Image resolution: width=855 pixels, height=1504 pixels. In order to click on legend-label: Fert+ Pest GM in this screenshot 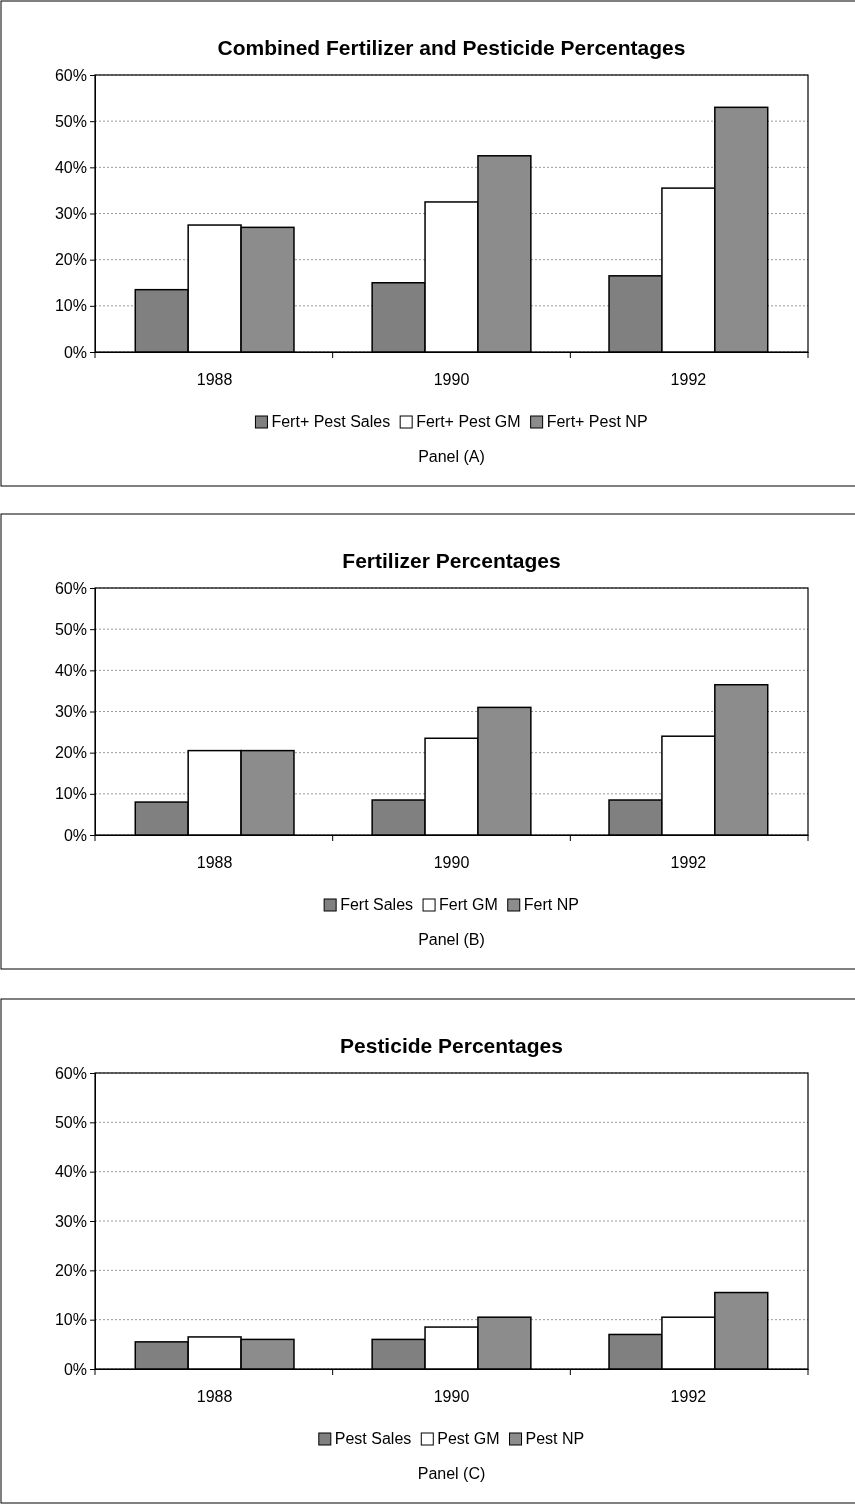, I will do `click(468, 421)`.